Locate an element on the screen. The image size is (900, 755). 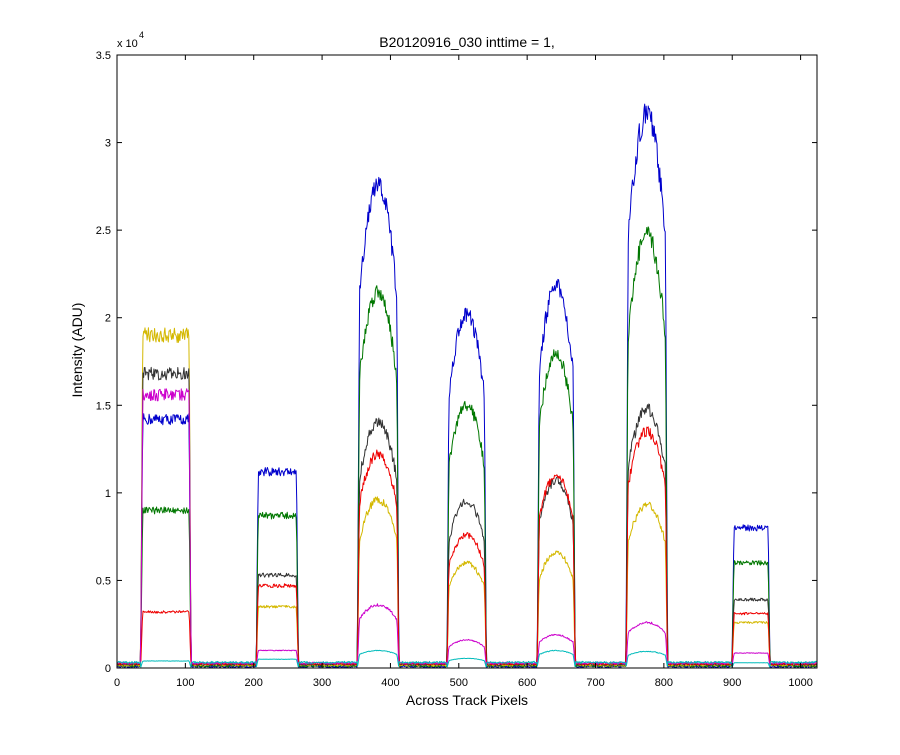
x-tick-label: 500 is located at coordinates (459, 683).